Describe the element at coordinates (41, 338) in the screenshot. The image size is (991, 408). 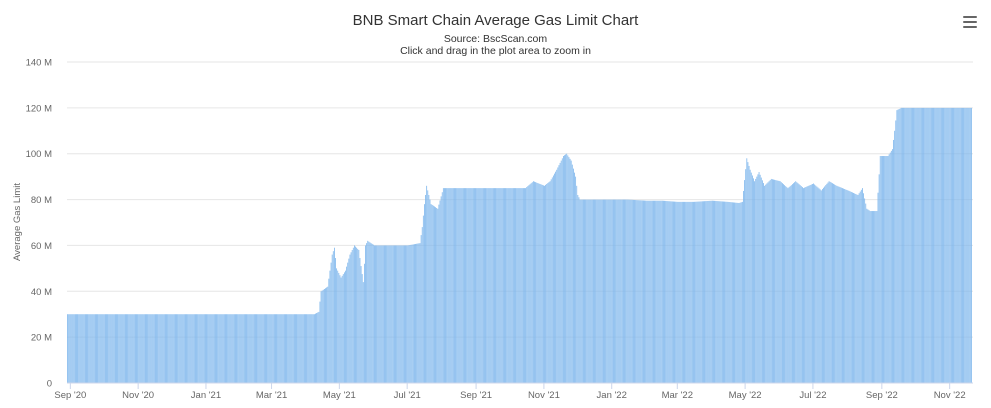
I see `y-tick-label: 20 M` at that location.